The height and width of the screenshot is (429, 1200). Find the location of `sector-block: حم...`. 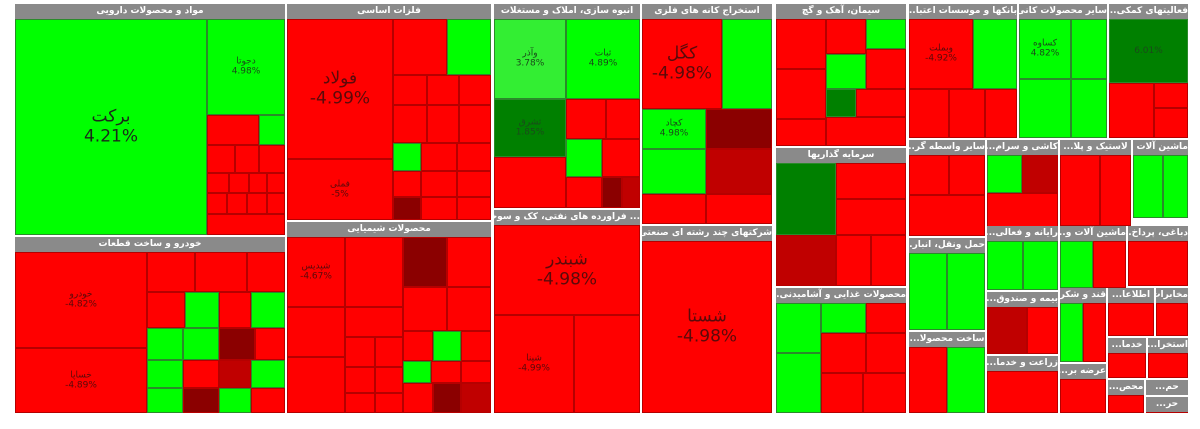

sector-block: حم... is located at coordinates (1167, 387).